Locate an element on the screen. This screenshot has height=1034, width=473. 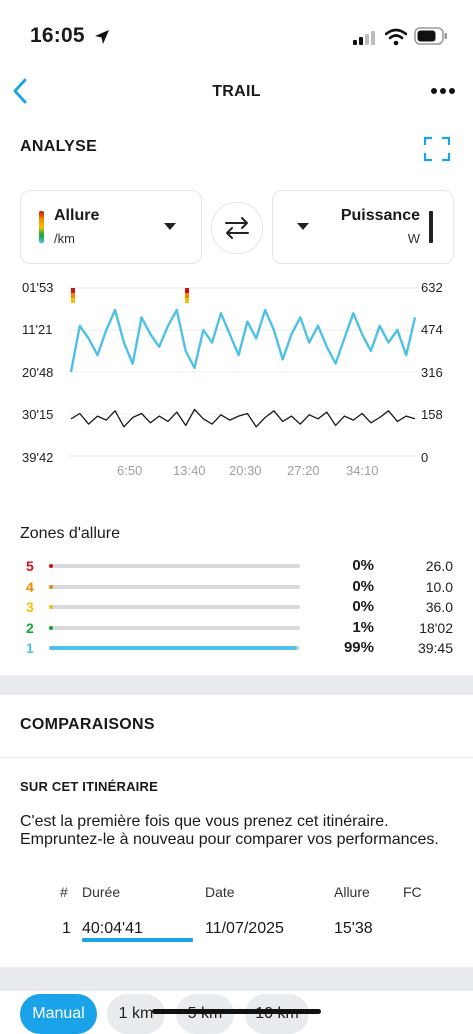
divider is located at coordinates (236, 757).